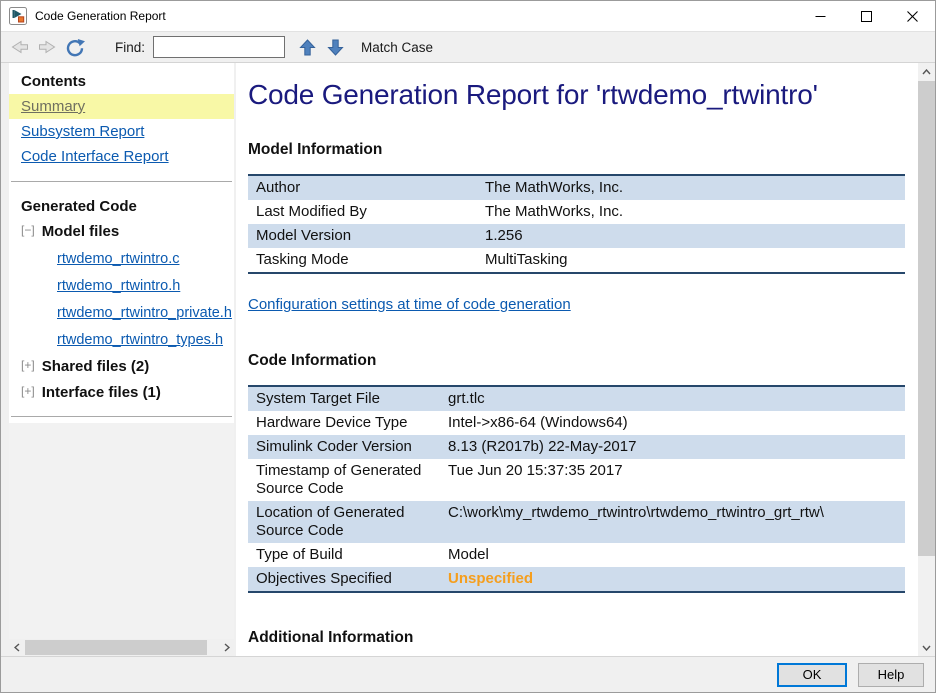 Image resolution: width=936 pixels, height=693 pixels. What do you see at coordinates (554, 187) in the screenshot?
I see `row-value: The MathWorks, Inc.` at bounding box center [554, 187].